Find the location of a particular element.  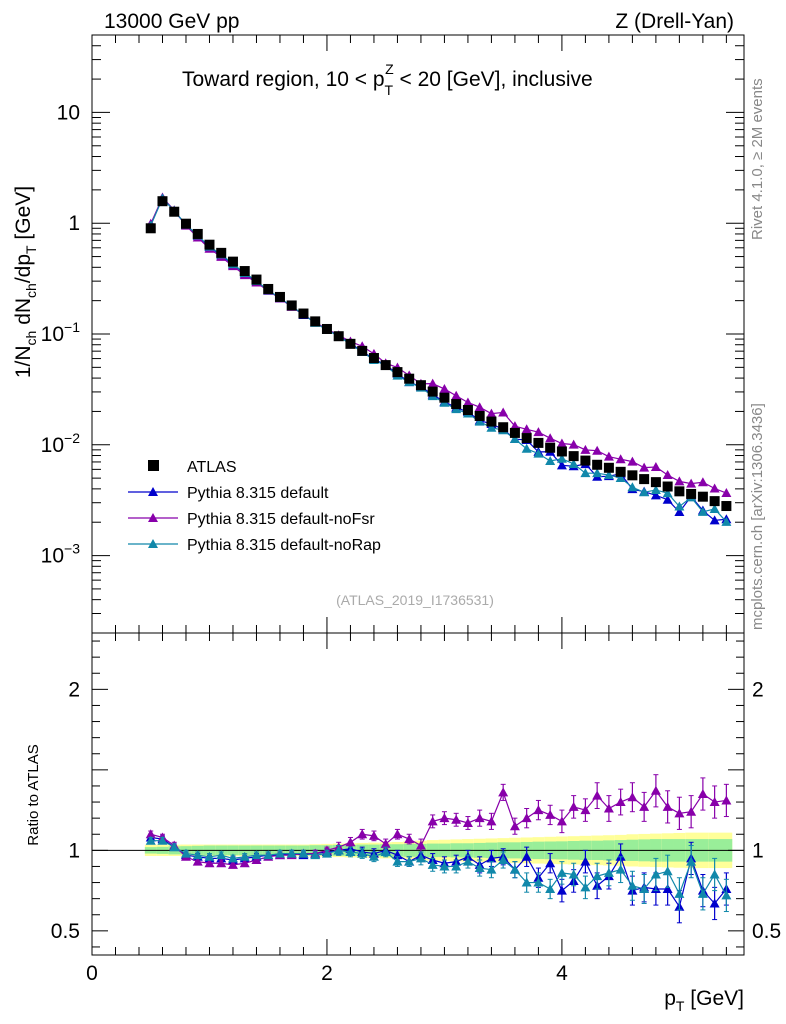

rivet-version-label: Rivet 4.1.0, ≥ 2M events is located at coordinates (757, 159).